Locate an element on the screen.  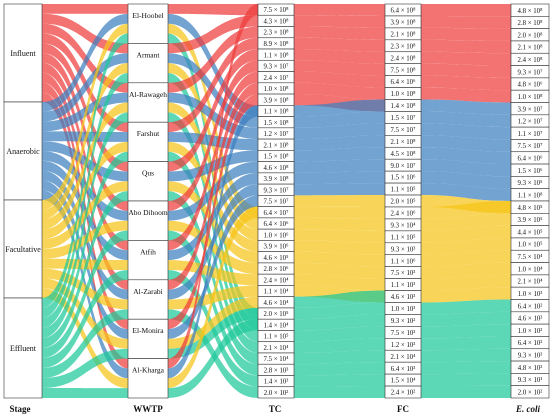
ecoli-value-label: 1.0 × 10⁸ is located at coordinates (531, 97).